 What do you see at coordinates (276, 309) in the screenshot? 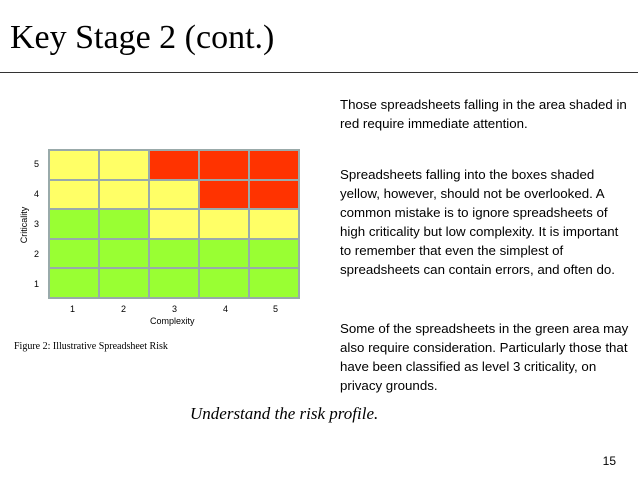
I see `x-tick-5: 5` at bounding box center [276, 309].